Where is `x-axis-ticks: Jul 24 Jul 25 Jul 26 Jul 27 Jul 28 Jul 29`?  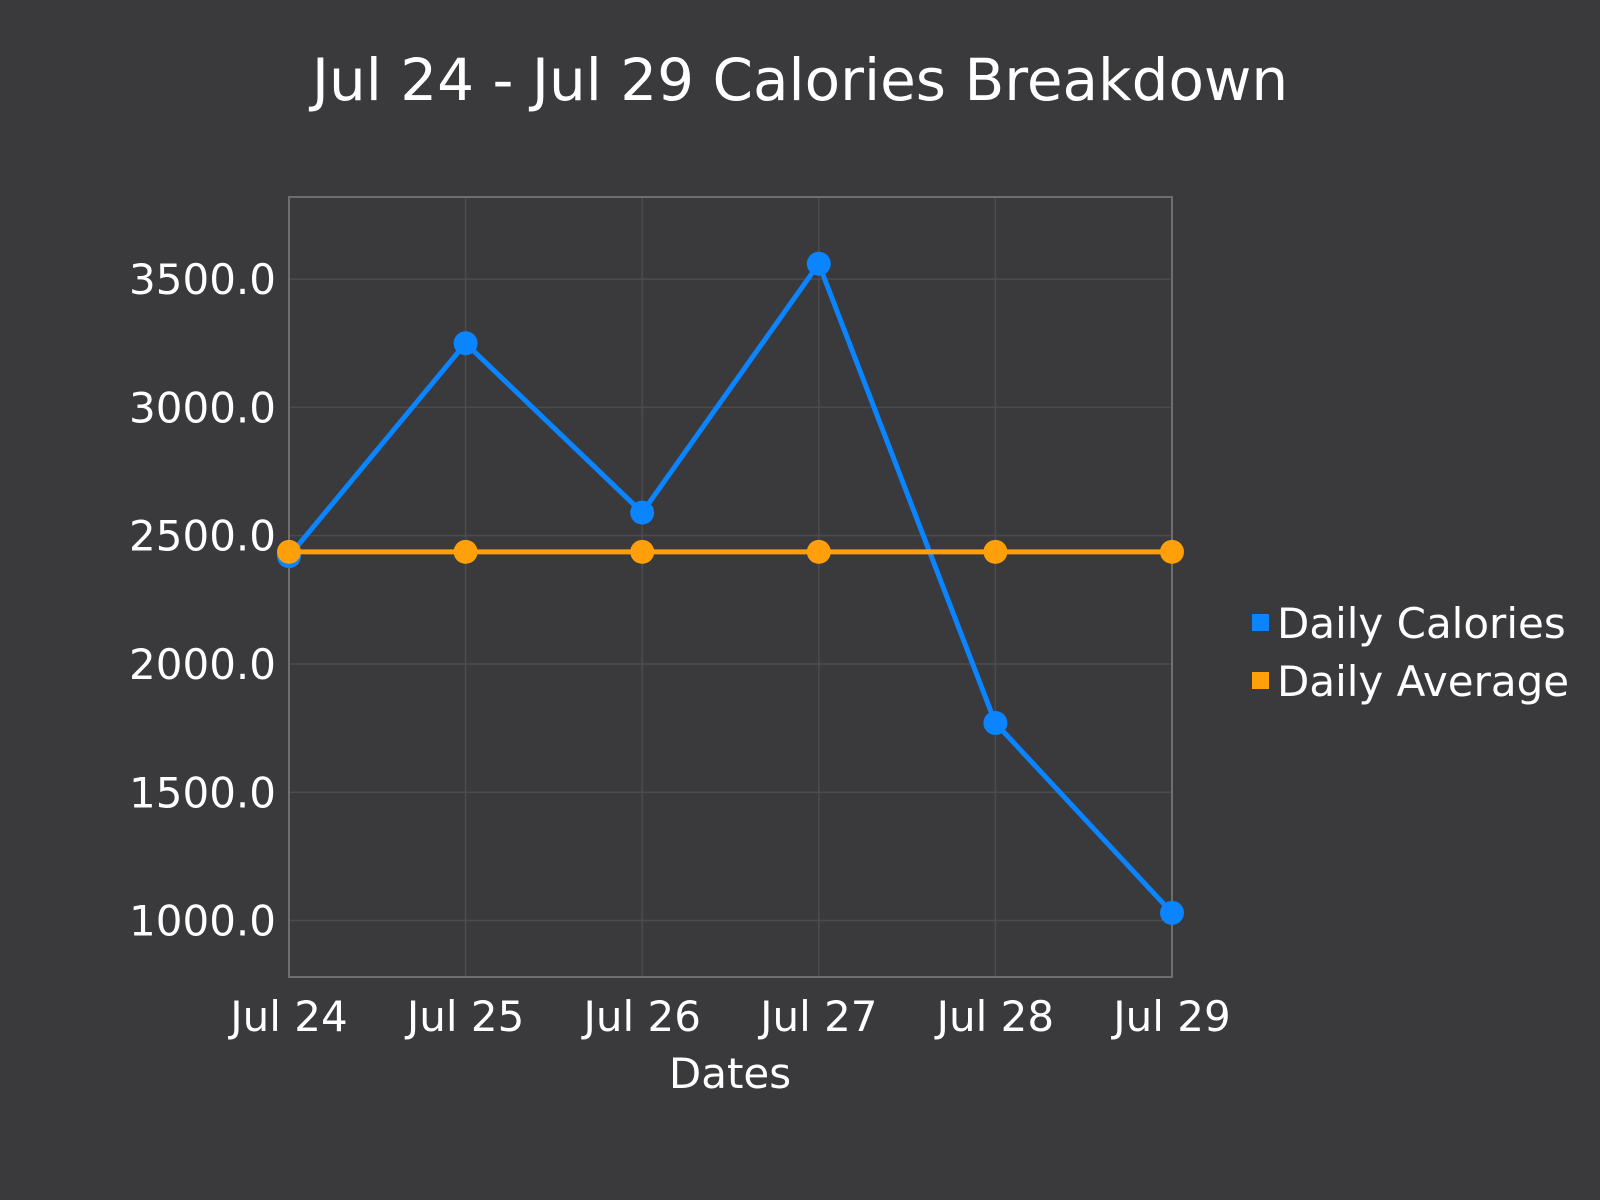 x-axis-ticks: Jul 24 Jul 25 Jul 26 Jul 27 Jul 28 Jul 29 is located at coordinates (728, 1016).